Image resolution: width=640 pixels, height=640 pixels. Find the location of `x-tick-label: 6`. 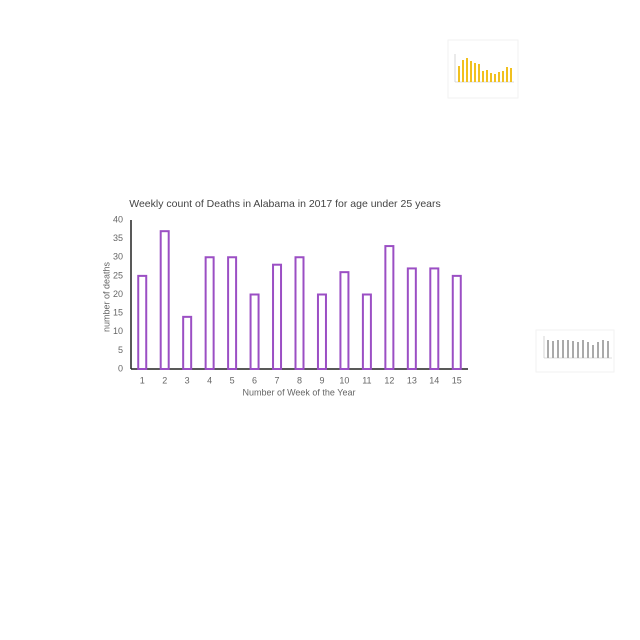

x-tick-label: 6 is located at coordinates (254, 380).